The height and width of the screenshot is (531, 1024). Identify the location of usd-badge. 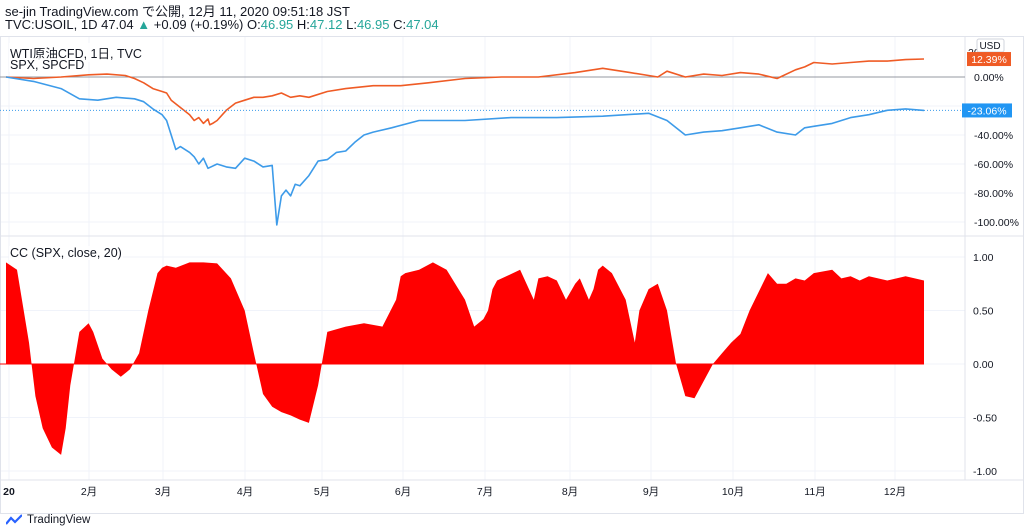
(990, 45).